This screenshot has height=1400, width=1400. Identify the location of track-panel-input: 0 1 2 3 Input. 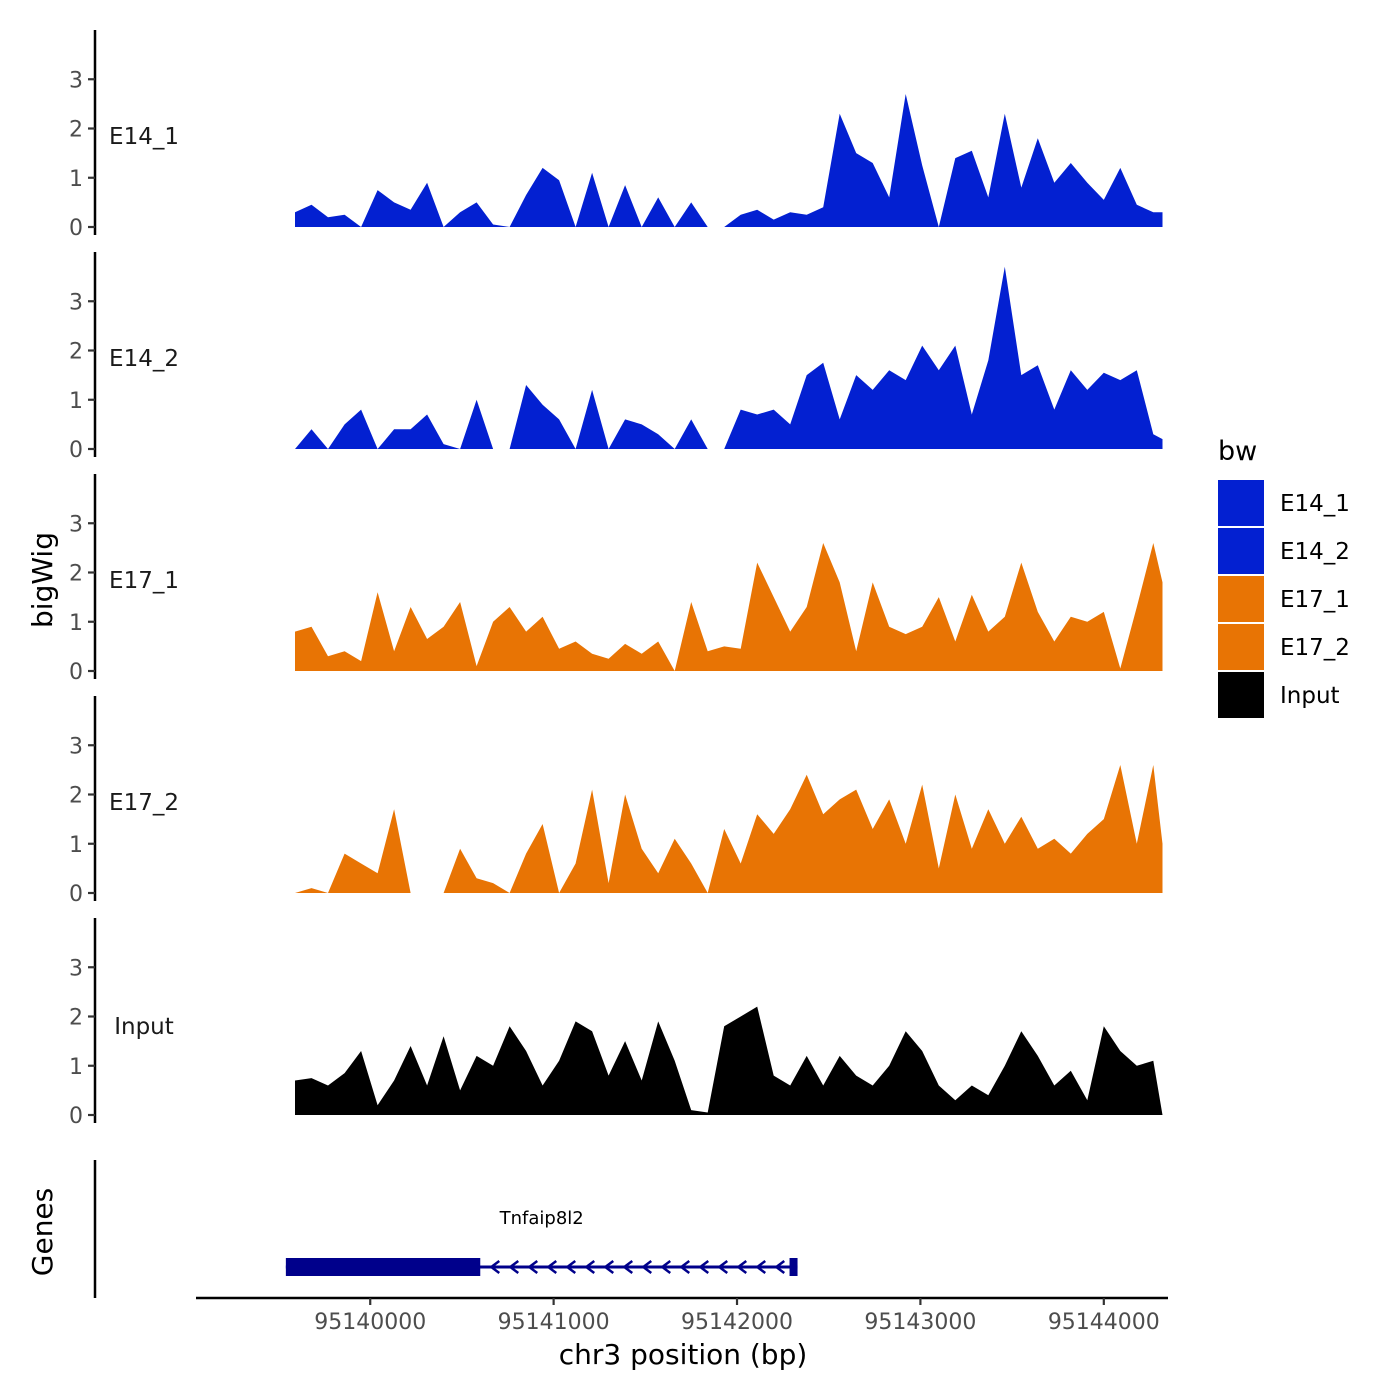
(616, 1023).